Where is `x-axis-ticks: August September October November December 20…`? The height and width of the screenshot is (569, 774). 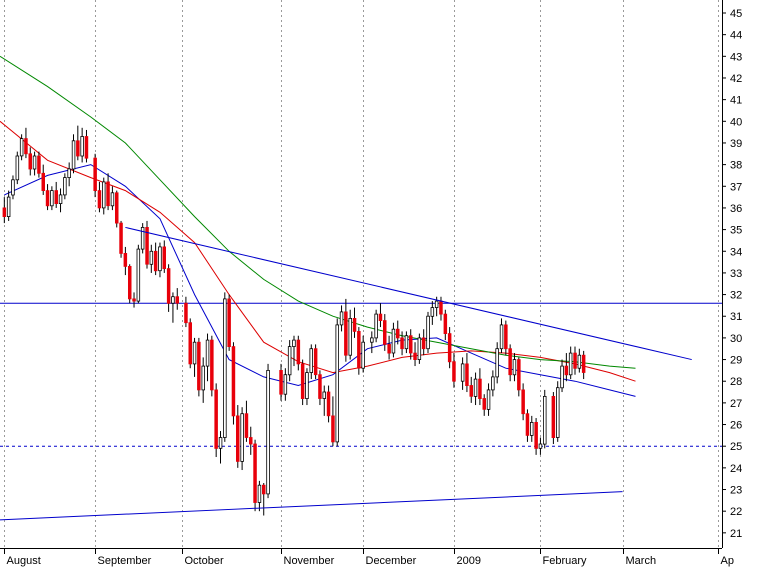
x-axis-ticks: August September October November December 20… is located at coordinates (369, 557).